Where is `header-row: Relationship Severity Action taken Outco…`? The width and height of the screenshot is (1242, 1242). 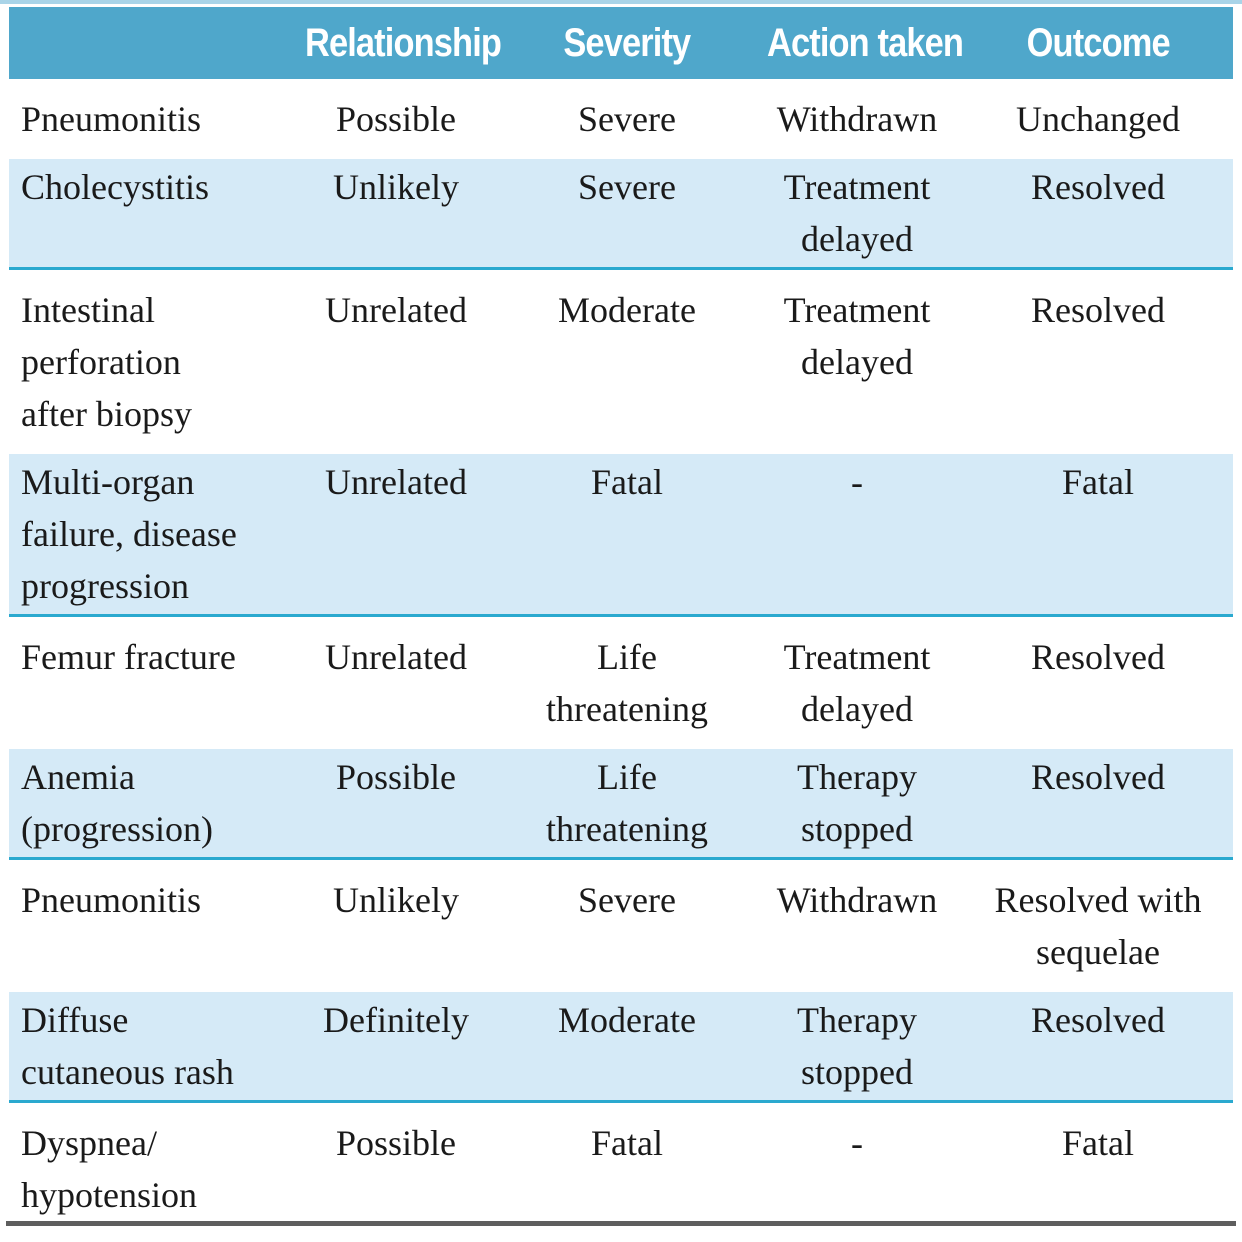
header-row: Relationship Severity Action taken Outco… is located at coordinates (621, 43).